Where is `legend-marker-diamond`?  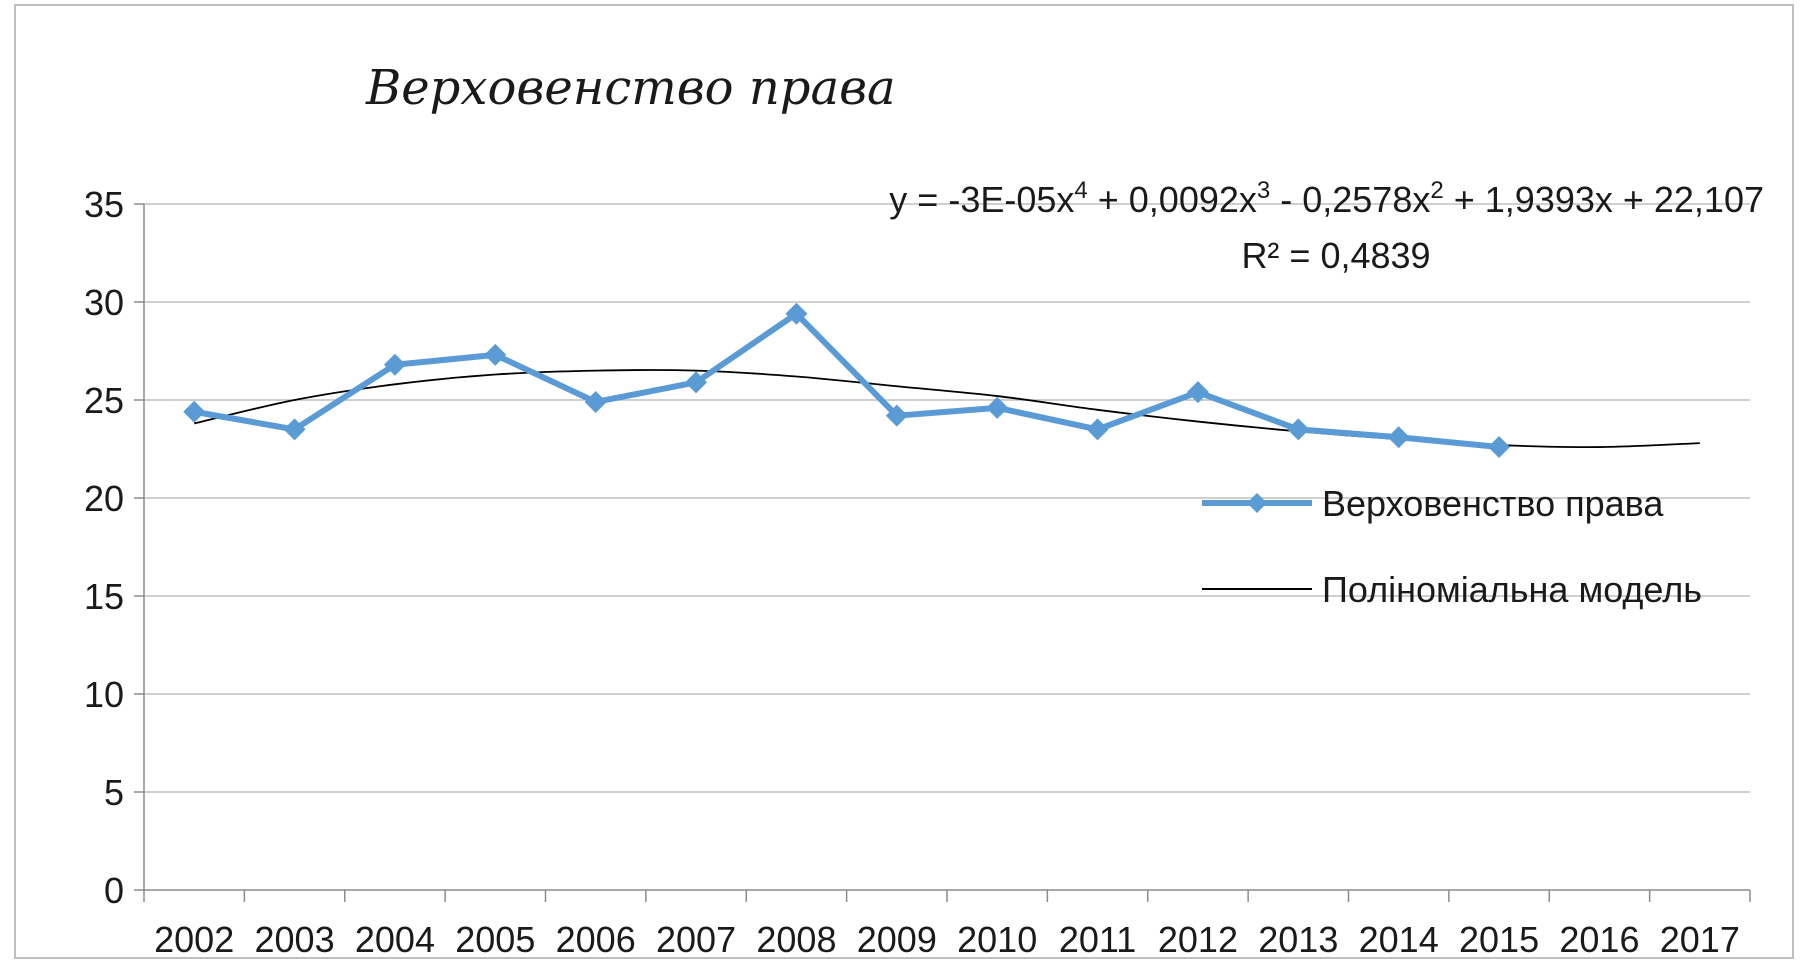
legend-marker-diamond is located at coordinates (1257, 503).